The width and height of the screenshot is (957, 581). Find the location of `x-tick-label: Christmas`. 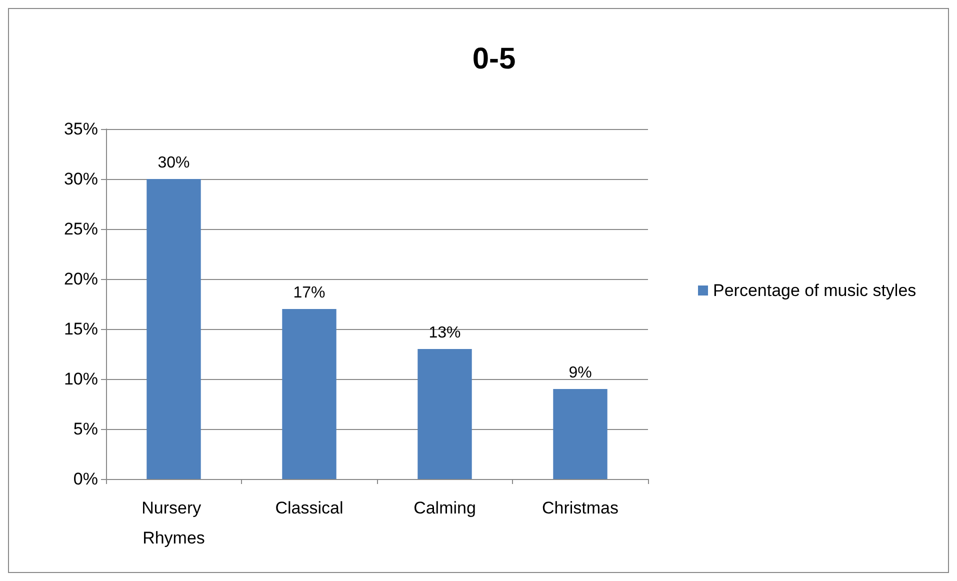

x-tick-label: Christmas is located at coordinates (580, 508).